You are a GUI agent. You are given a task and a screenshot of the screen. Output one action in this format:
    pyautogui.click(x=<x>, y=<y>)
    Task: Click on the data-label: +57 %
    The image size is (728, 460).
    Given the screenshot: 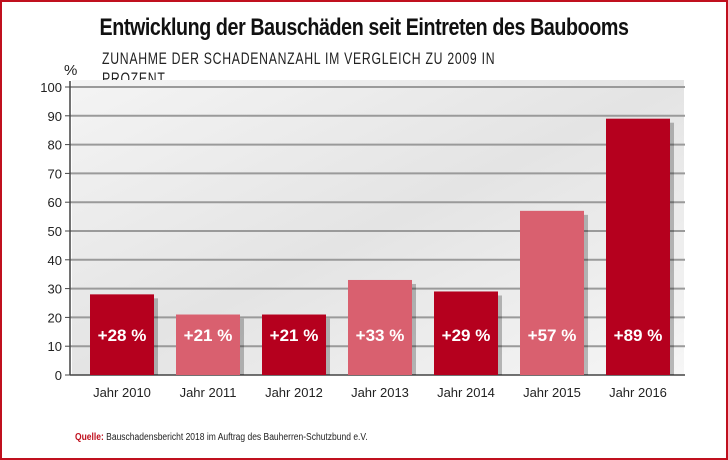 What is the action you would take?
    pyautogui.click(x=552, y=335)
    